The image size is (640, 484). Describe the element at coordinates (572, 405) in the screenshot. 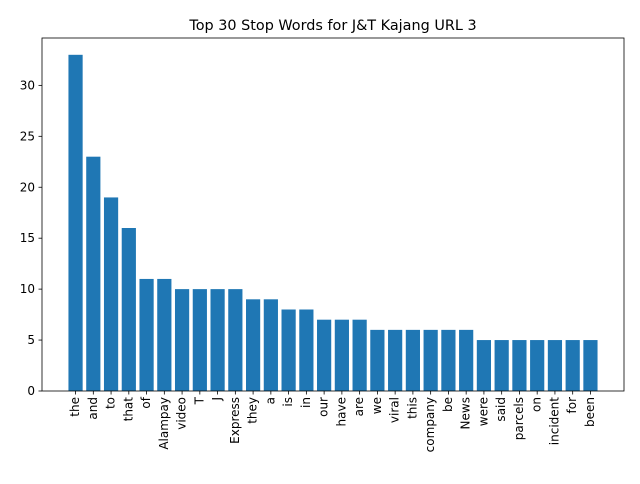

I see `x-tick-label: for` at that location.